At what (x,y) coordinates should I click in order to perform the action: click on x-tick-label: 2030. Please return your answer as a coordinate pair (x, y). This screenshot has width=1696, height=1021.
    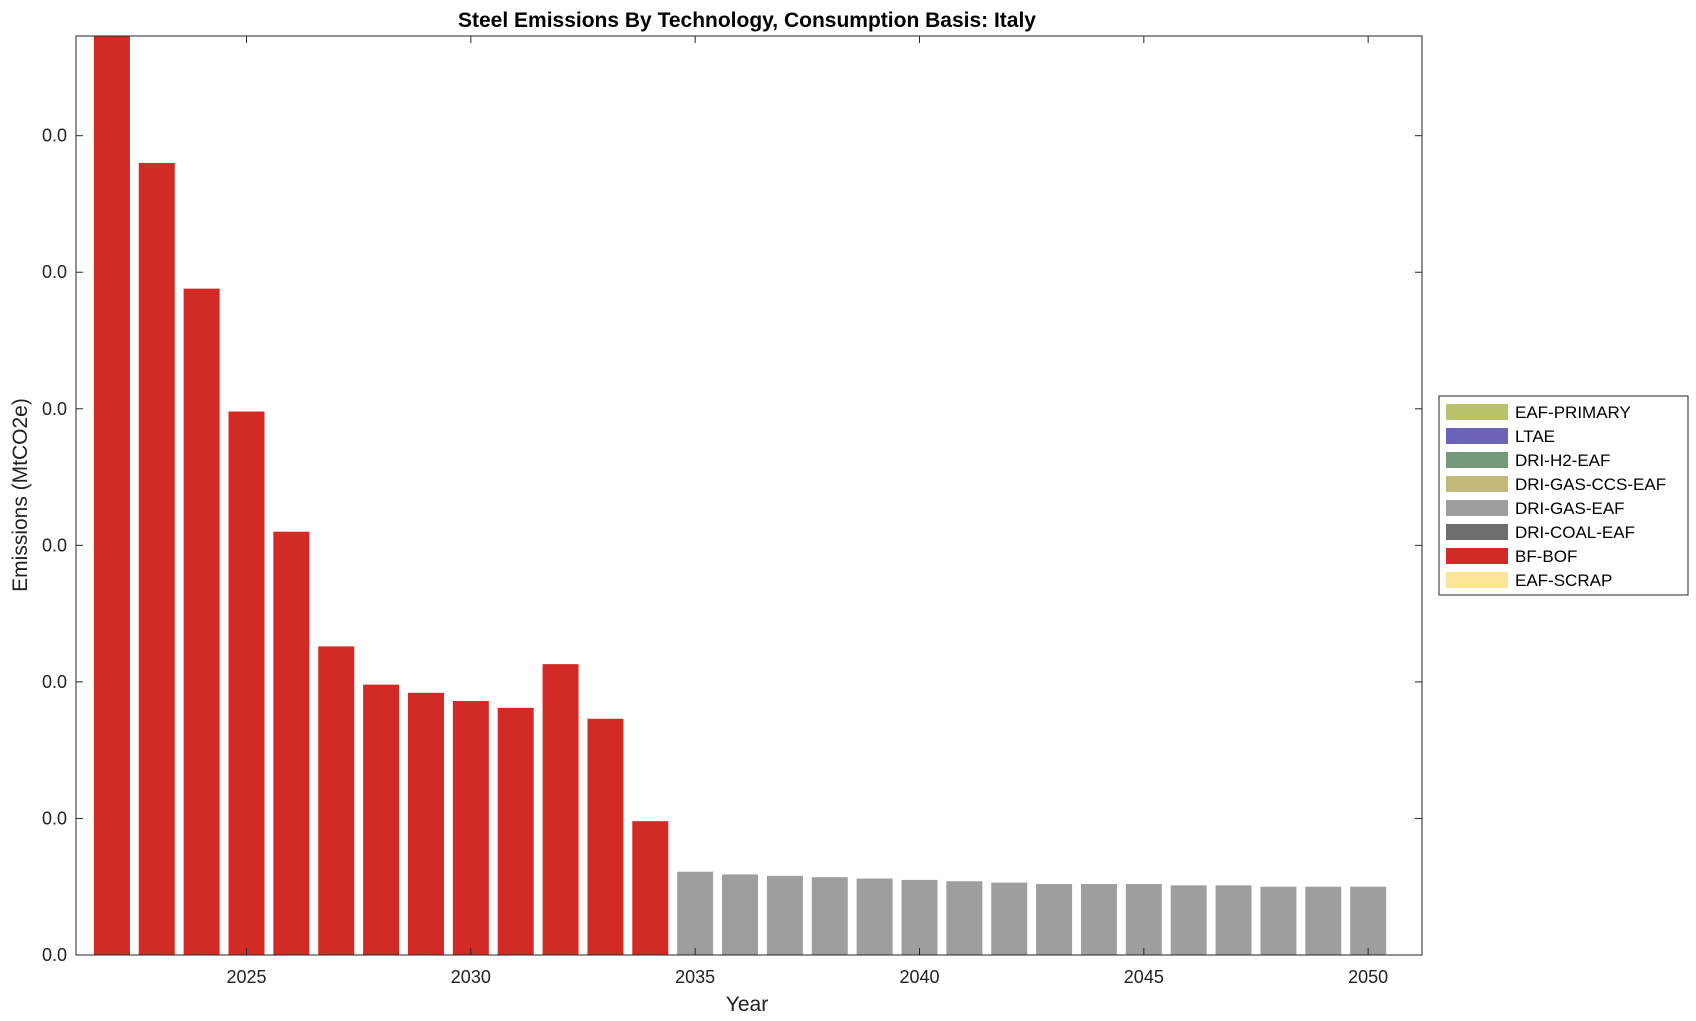
    Looking at the image, I should click on (471, 977).